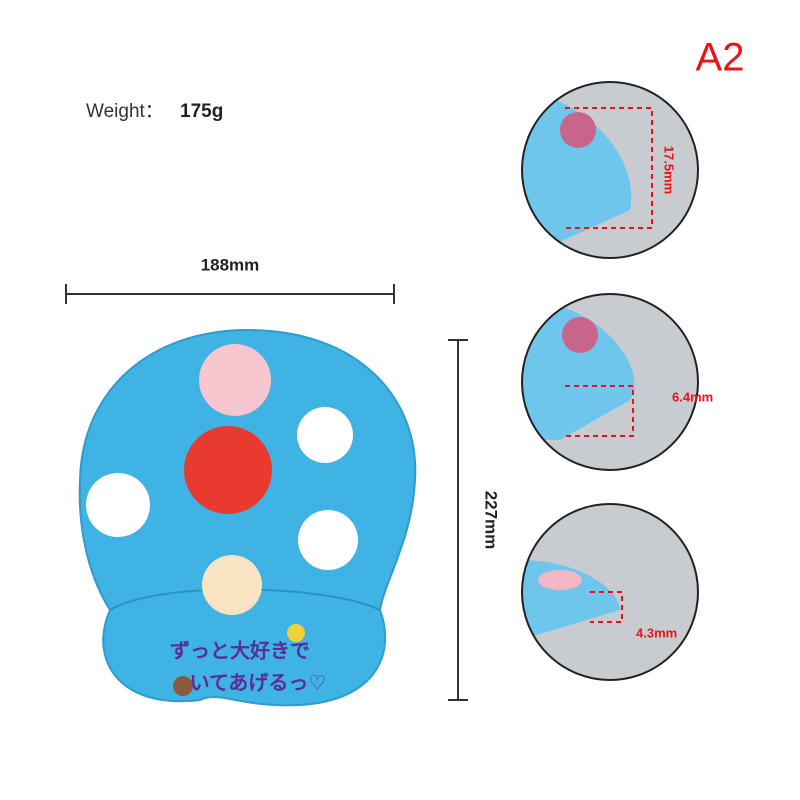  What do you see at coordinates (125, 111) in the screenshot?
I see `weight-label: Weight：` at bounding box center [125, 111].